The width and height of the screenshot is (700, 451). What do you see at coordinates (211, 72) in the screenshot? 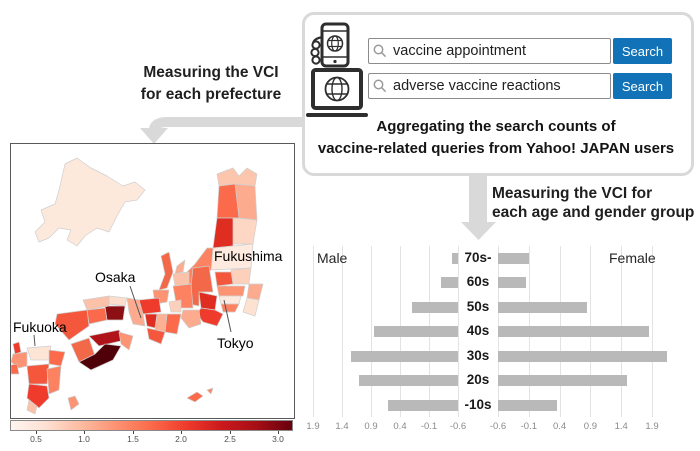
I see `left-arrow-label-line1: Measuring the VCI` at bounding box center [211, 72].